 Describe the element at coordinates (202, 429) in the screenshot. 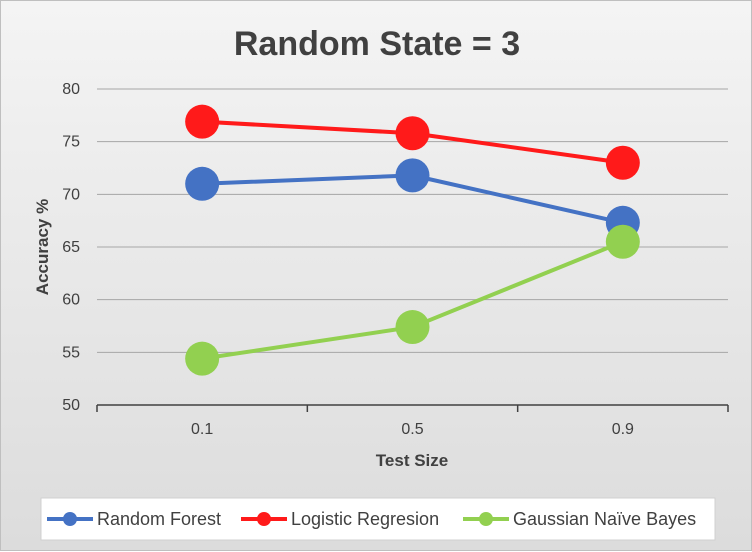

I see `x-tick-label: 0.1` at that location.